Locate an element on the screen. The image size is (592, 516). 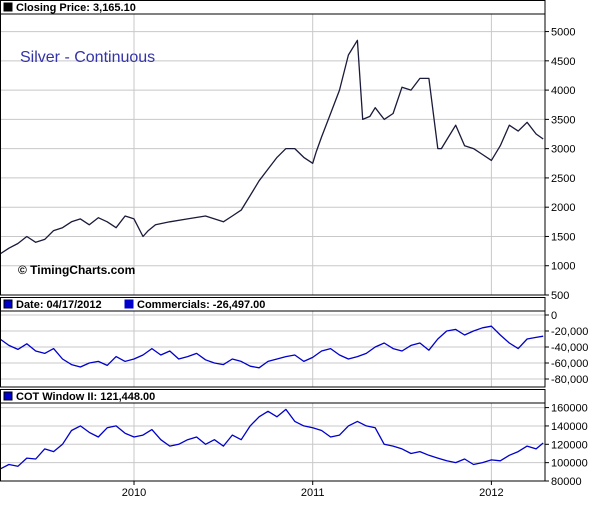
ytick-label: 140000 is located at coordinates (569, 427).